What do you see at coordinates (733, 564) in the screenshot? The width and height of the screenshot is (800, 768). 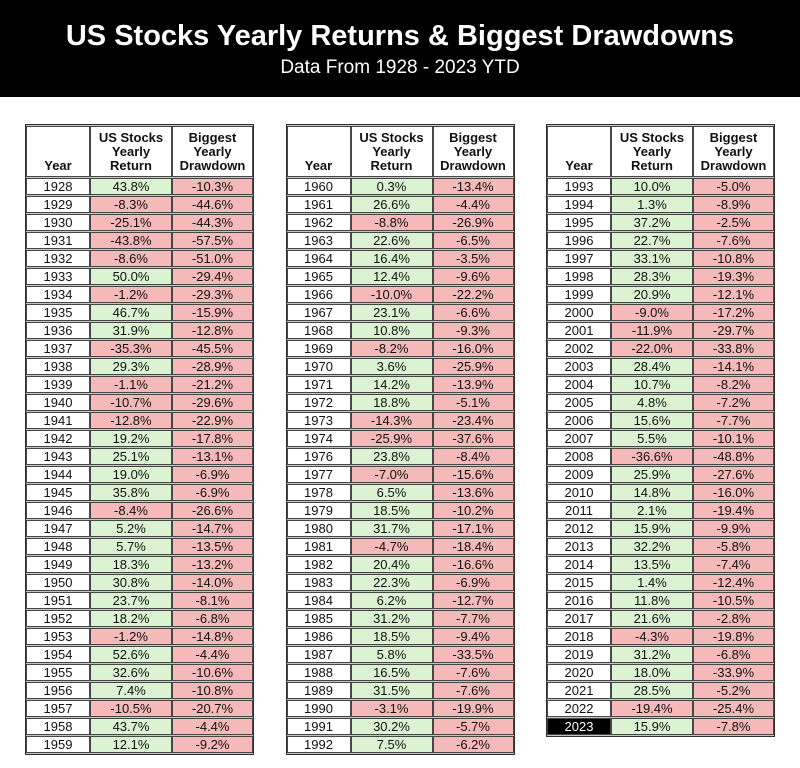 I see `drawdown-cell: -7.4%` at bounding box center [733, 564].